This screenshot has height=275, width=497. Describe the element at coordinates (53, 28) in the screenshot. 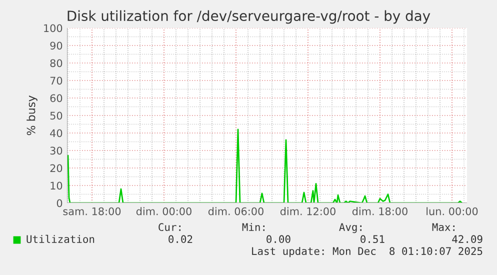

I see `y-tick-label: 100` at that location.